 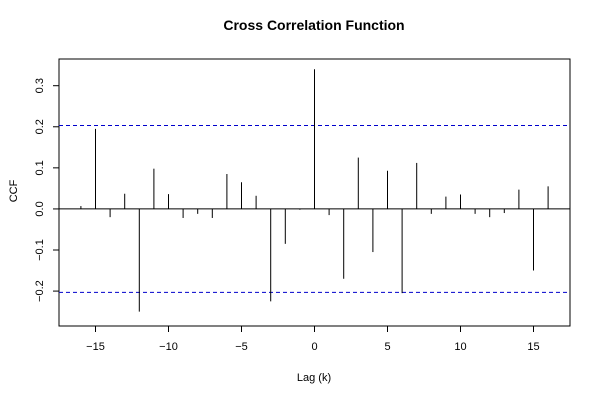 I want to click on y-axis-label: CCF, so click(x=14, y=190).